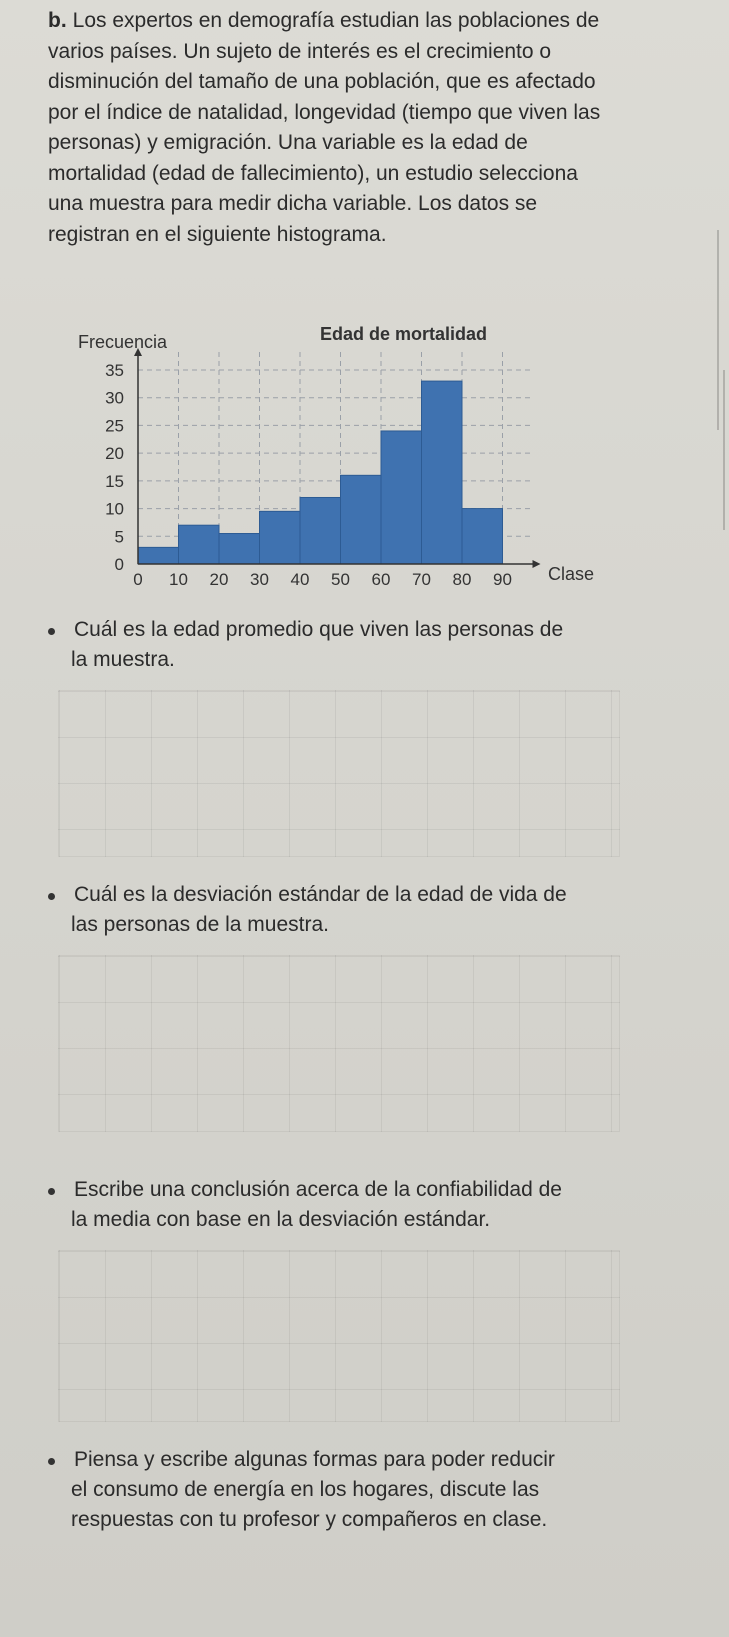  I want to click on x-tick-label: 60, so click(381, 579).